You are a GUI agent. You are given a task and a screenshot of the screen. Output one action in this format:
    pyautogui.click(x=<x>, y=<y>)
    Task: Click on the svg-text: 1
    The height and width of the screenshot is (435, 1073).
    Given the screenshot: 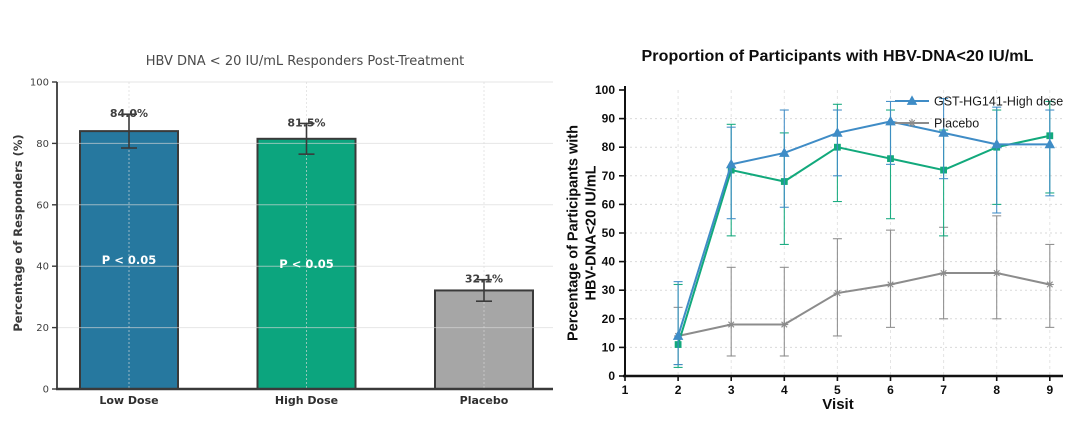 What is the action you would take?
    pyautogui.click(x=625, y=390)
    